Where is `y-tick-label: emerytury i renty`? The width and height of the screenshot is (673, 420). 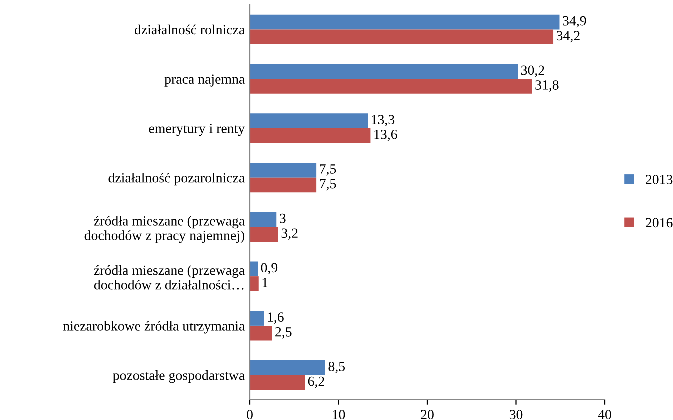
y-tick-label: emerytury i renty is located at coordinates (197, 130).